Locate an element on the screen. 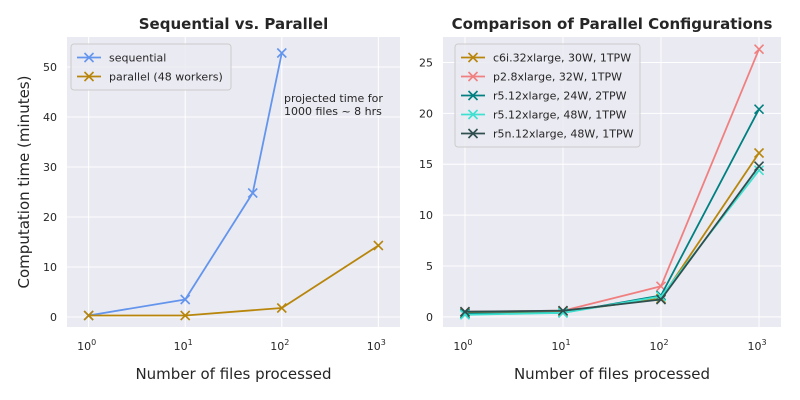 The image size is (800, 400). chart-title: Sequential vs. Parallel is located at coordinates (234, 24).